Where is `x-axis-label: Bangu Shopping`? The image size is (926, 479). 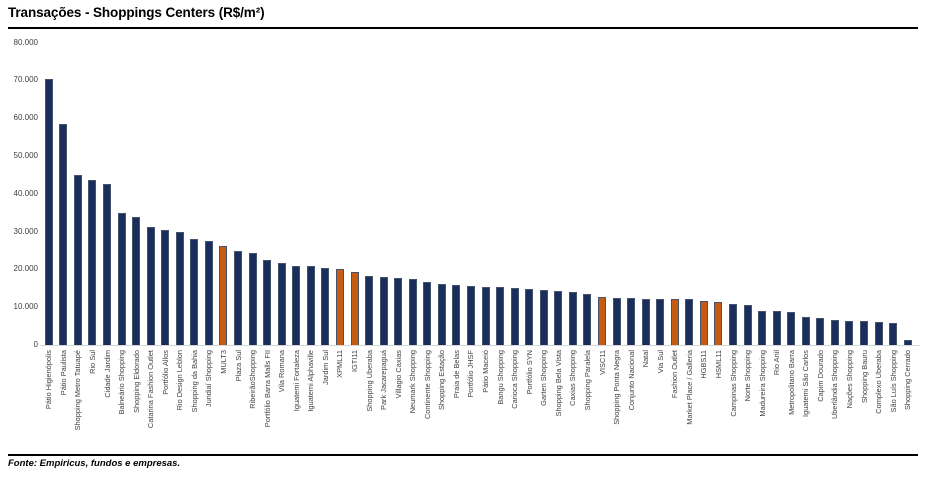
x-axis-label: Bangu Shopping is located at coordinates (500, 377).